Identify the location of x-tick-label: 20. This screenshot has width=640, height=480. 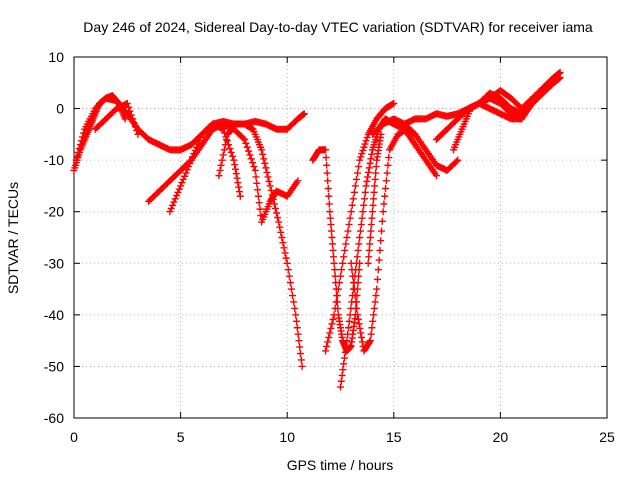
(501, 437).